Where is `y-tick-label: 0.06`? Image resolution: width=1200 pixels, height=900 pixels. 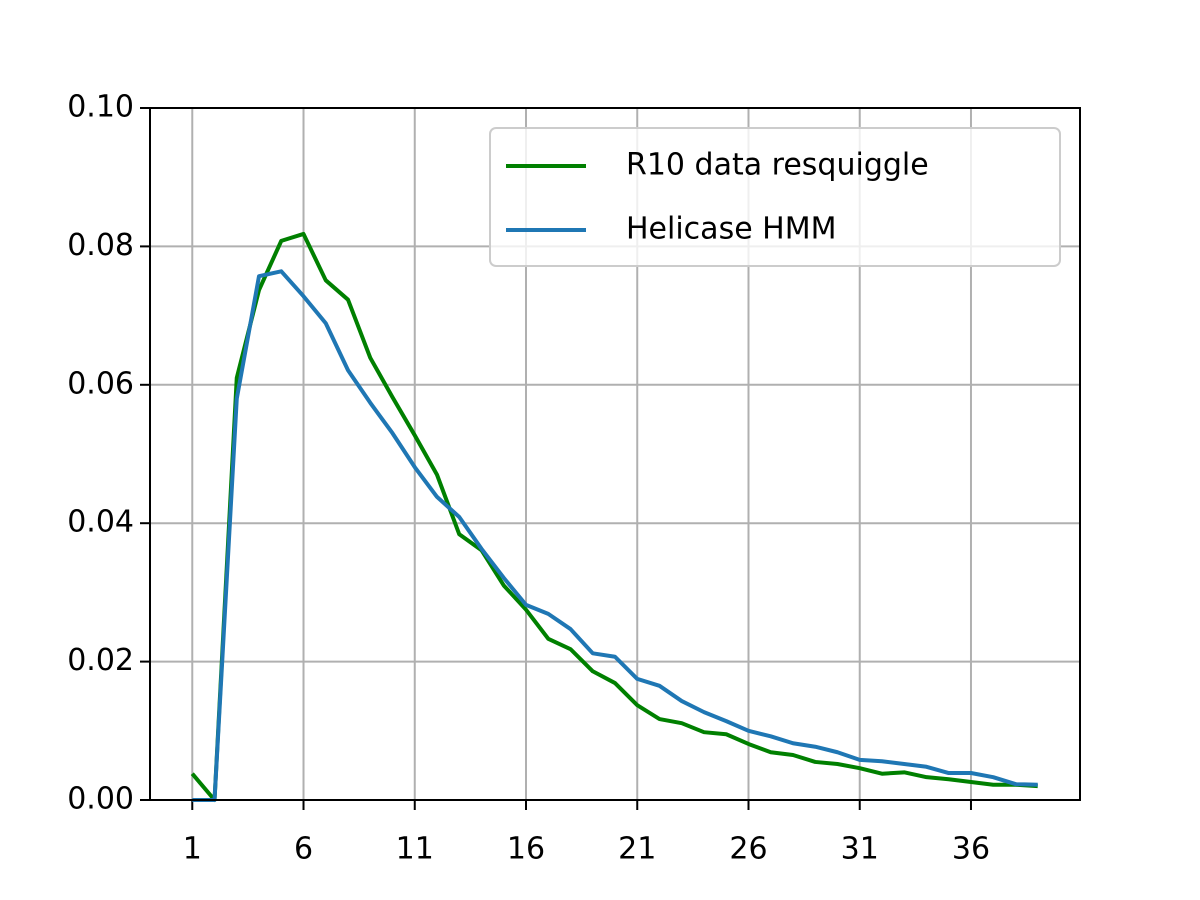 y-tick-label: 0.06 is located at coordinates (100, 383).